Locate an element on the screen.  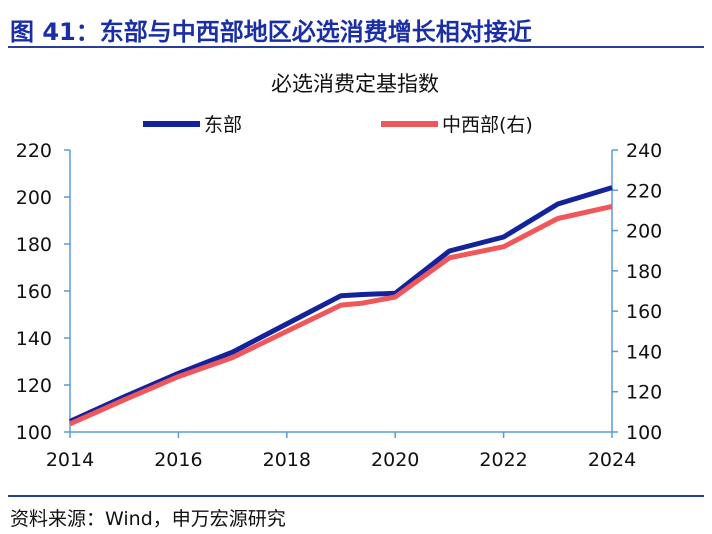
legend-label-east: 东部 is located at coordinates (223, 125).